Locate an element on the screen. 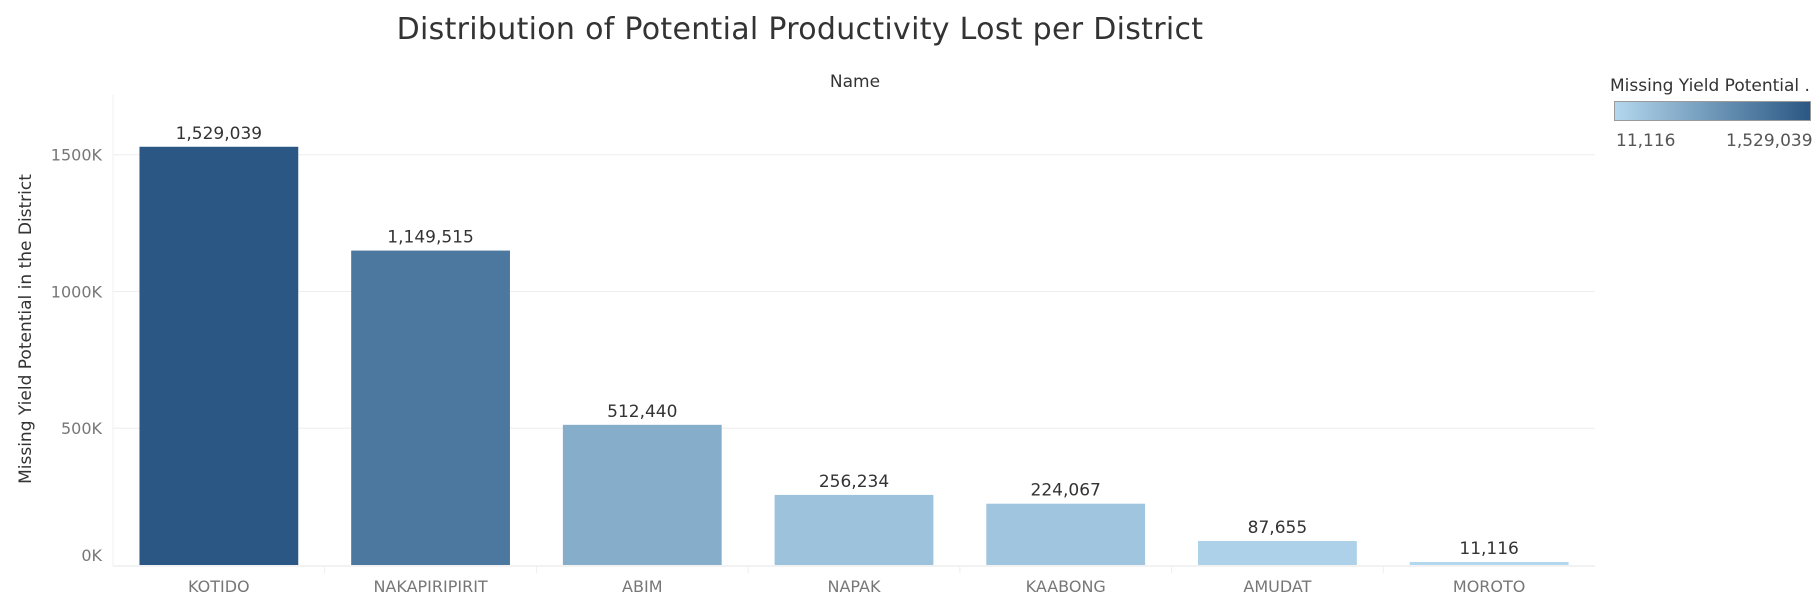 The image size is (1820, 599). legend-color-scale is located at coordinates (1712, 111).